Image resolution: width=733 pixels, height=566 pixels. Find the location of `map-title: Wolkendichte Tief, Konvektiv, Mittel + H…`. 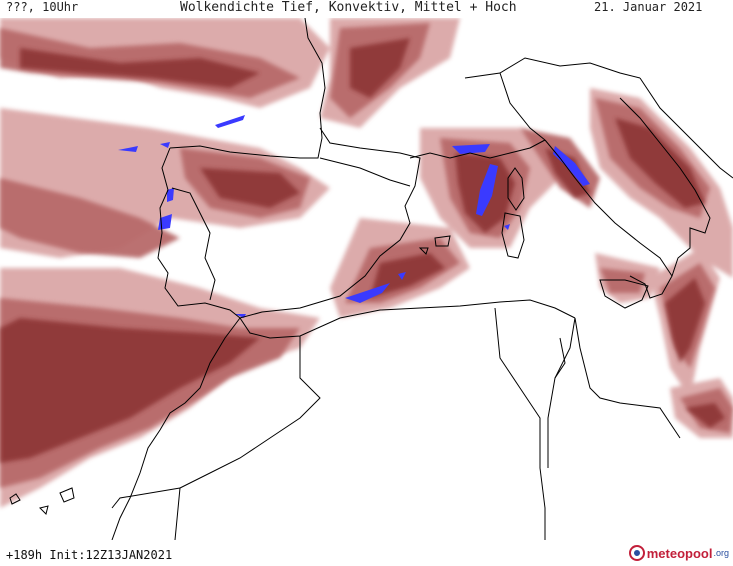

map-title: Wolkendichte Tief, Konvektiv, Mittel + H… is located at coordinates (348, 7).